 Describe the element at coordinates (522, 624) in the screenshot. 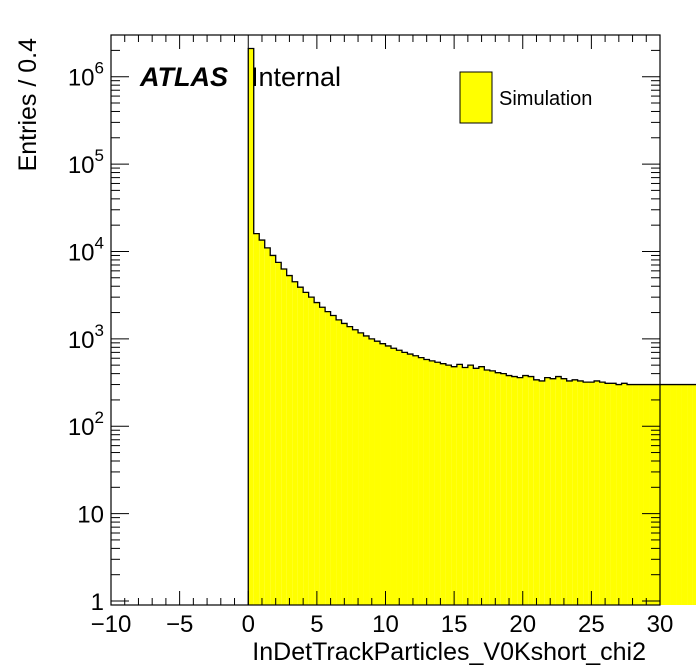

I see `x-tick-label: 20` at that location.